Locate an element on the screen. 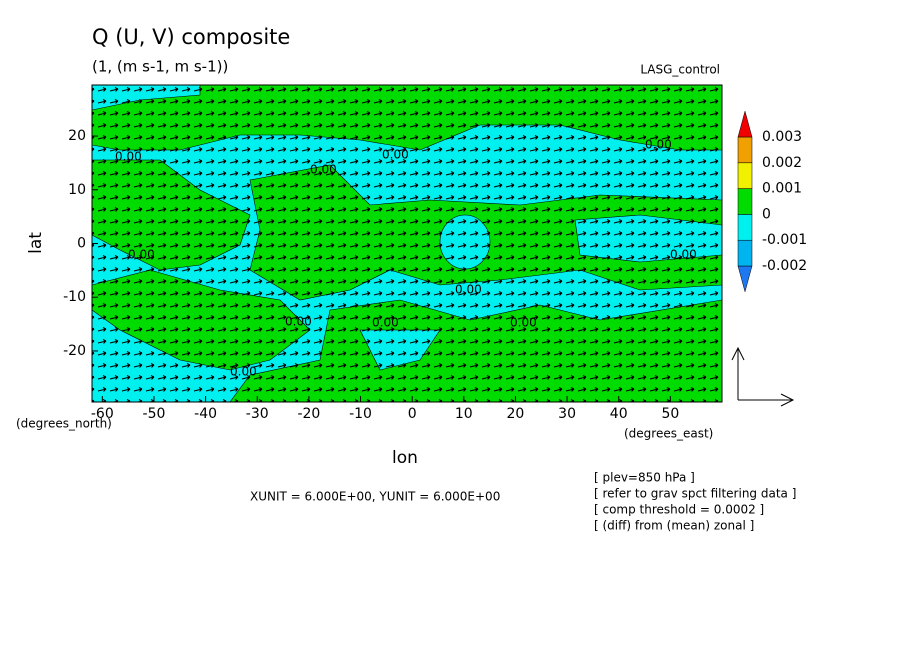  colorbar-label: -0.001 is located at coordinates (784, 240).